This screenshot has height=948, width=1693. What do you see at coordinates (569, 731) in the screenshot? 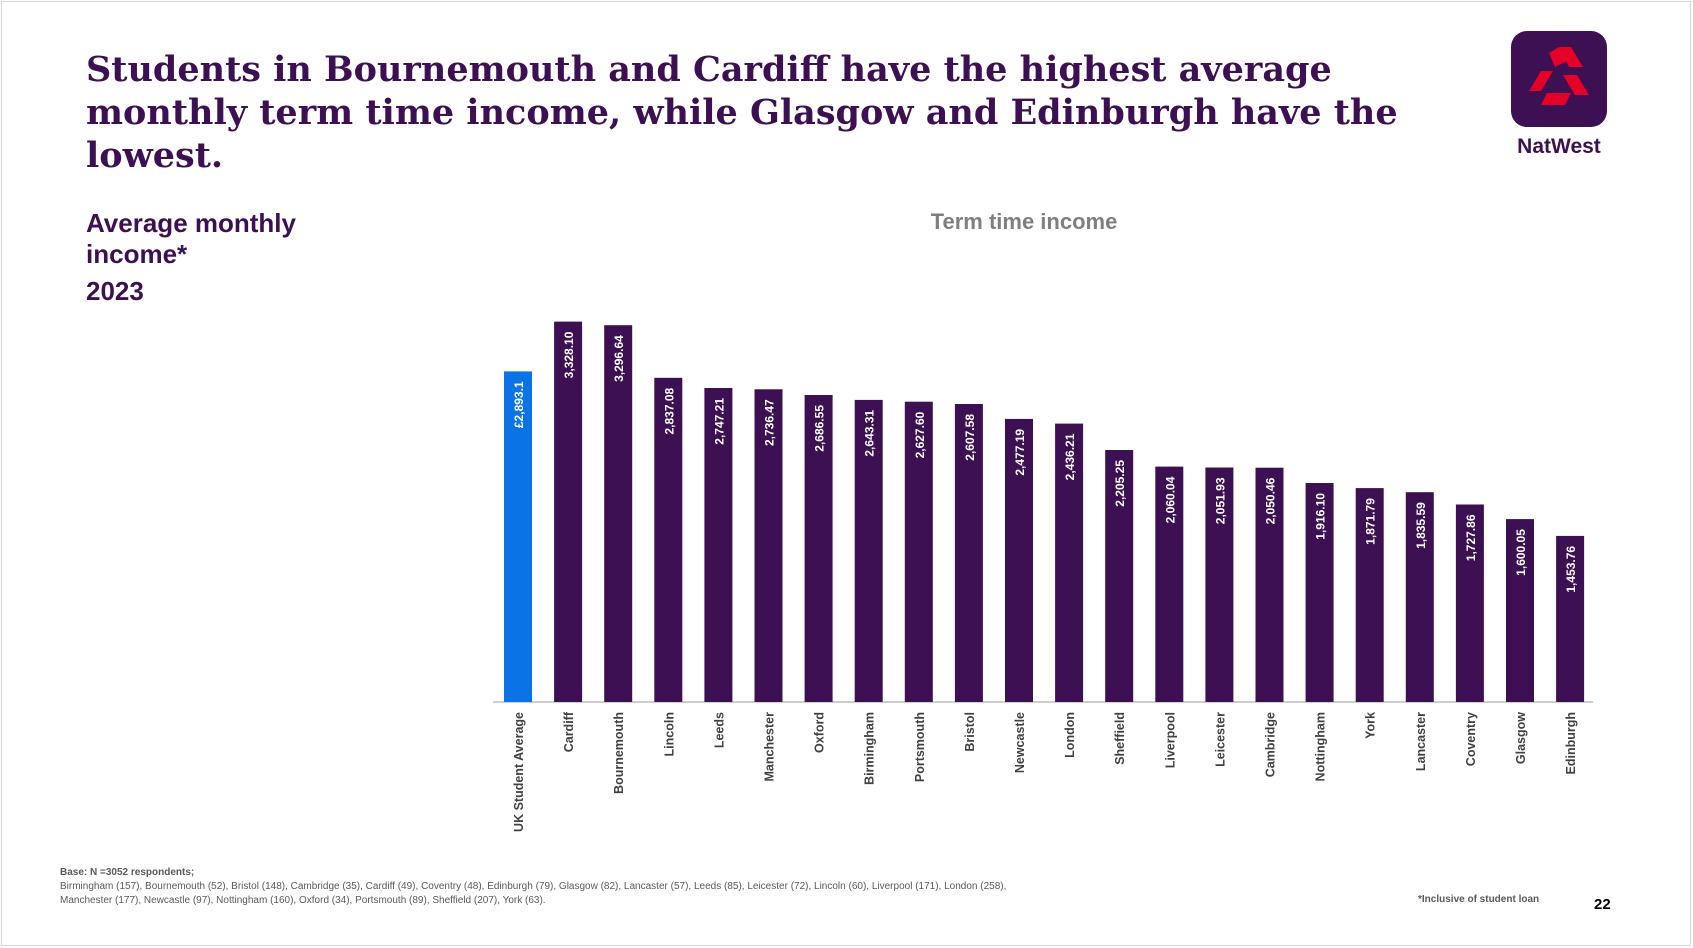
I see `x-tick-label: Cardiff` at bounding box center [569, 731].